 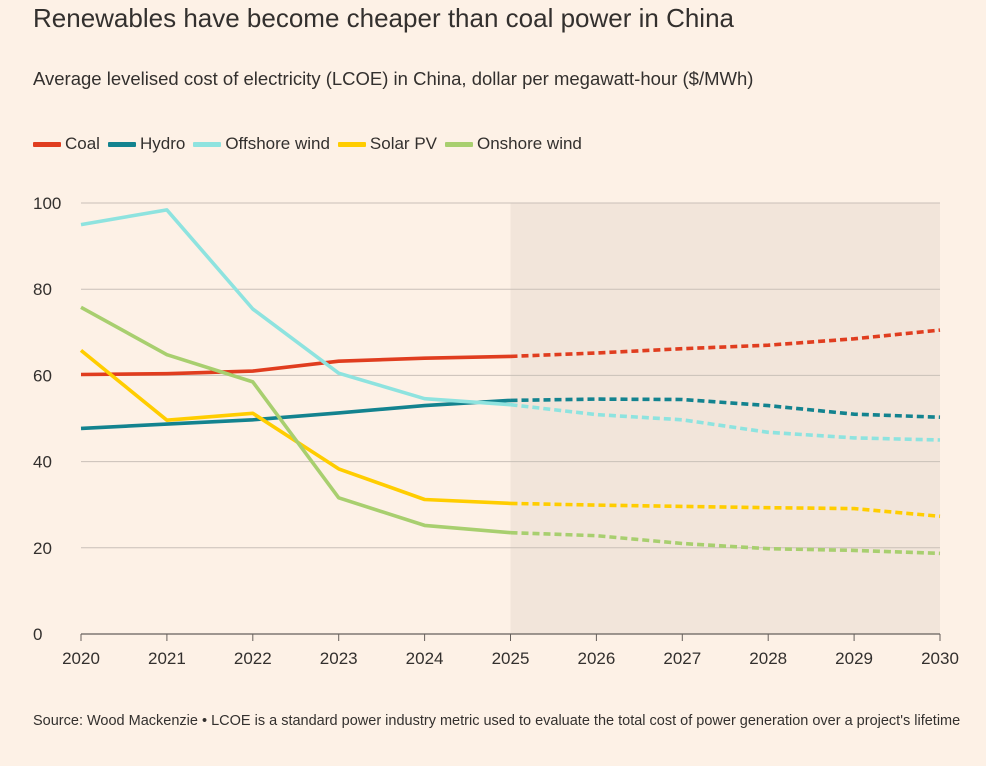 I want to click on legend-item-onshore-wind: Onshore wind, so click(x=513, y=144).